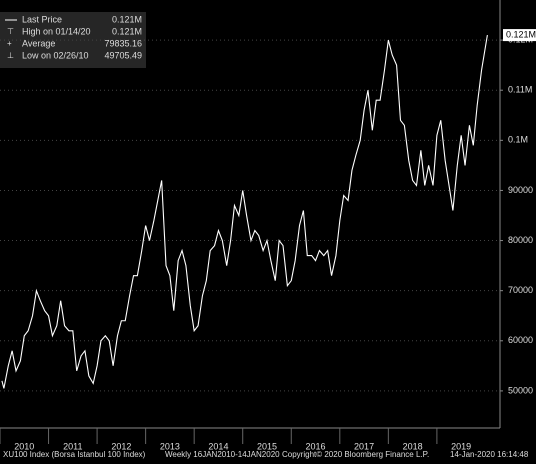  Describe the element at coordinates (520, 340) in the screenshot. I see `y-tick-label: 60000` at that location.